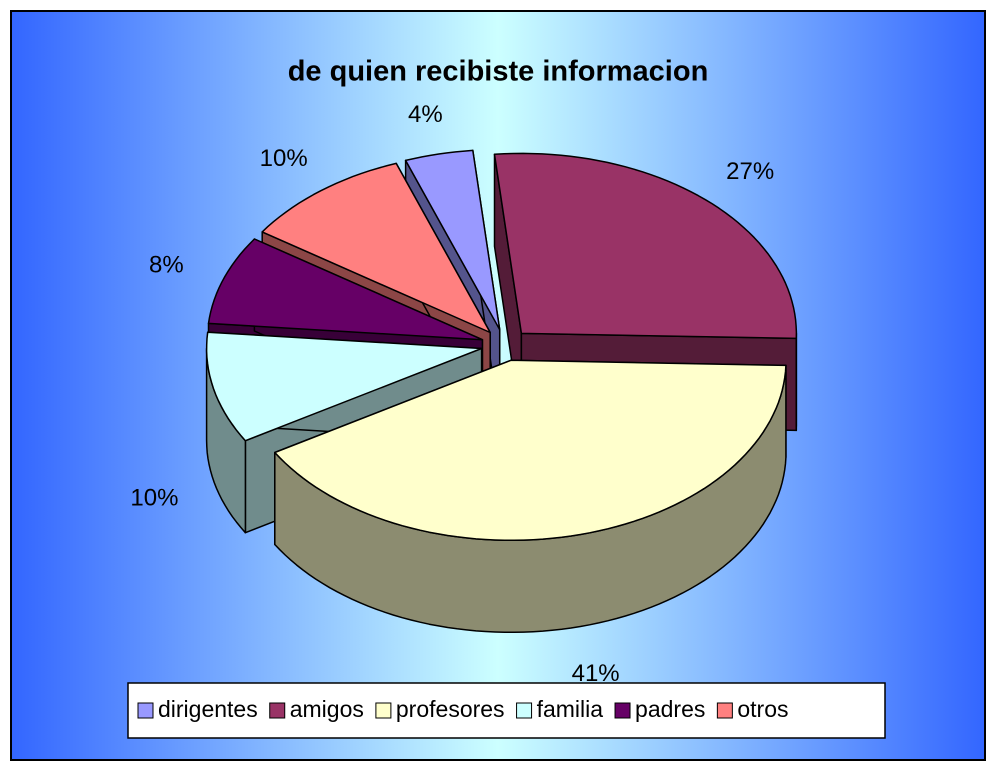 Image resolution: width=997 pixels, height=767 pixels. What do you see at coordinates (498, 72) in the screenshot?
I see `chart-title: de quien recibiste informacion` at bounding box center [498, 72].